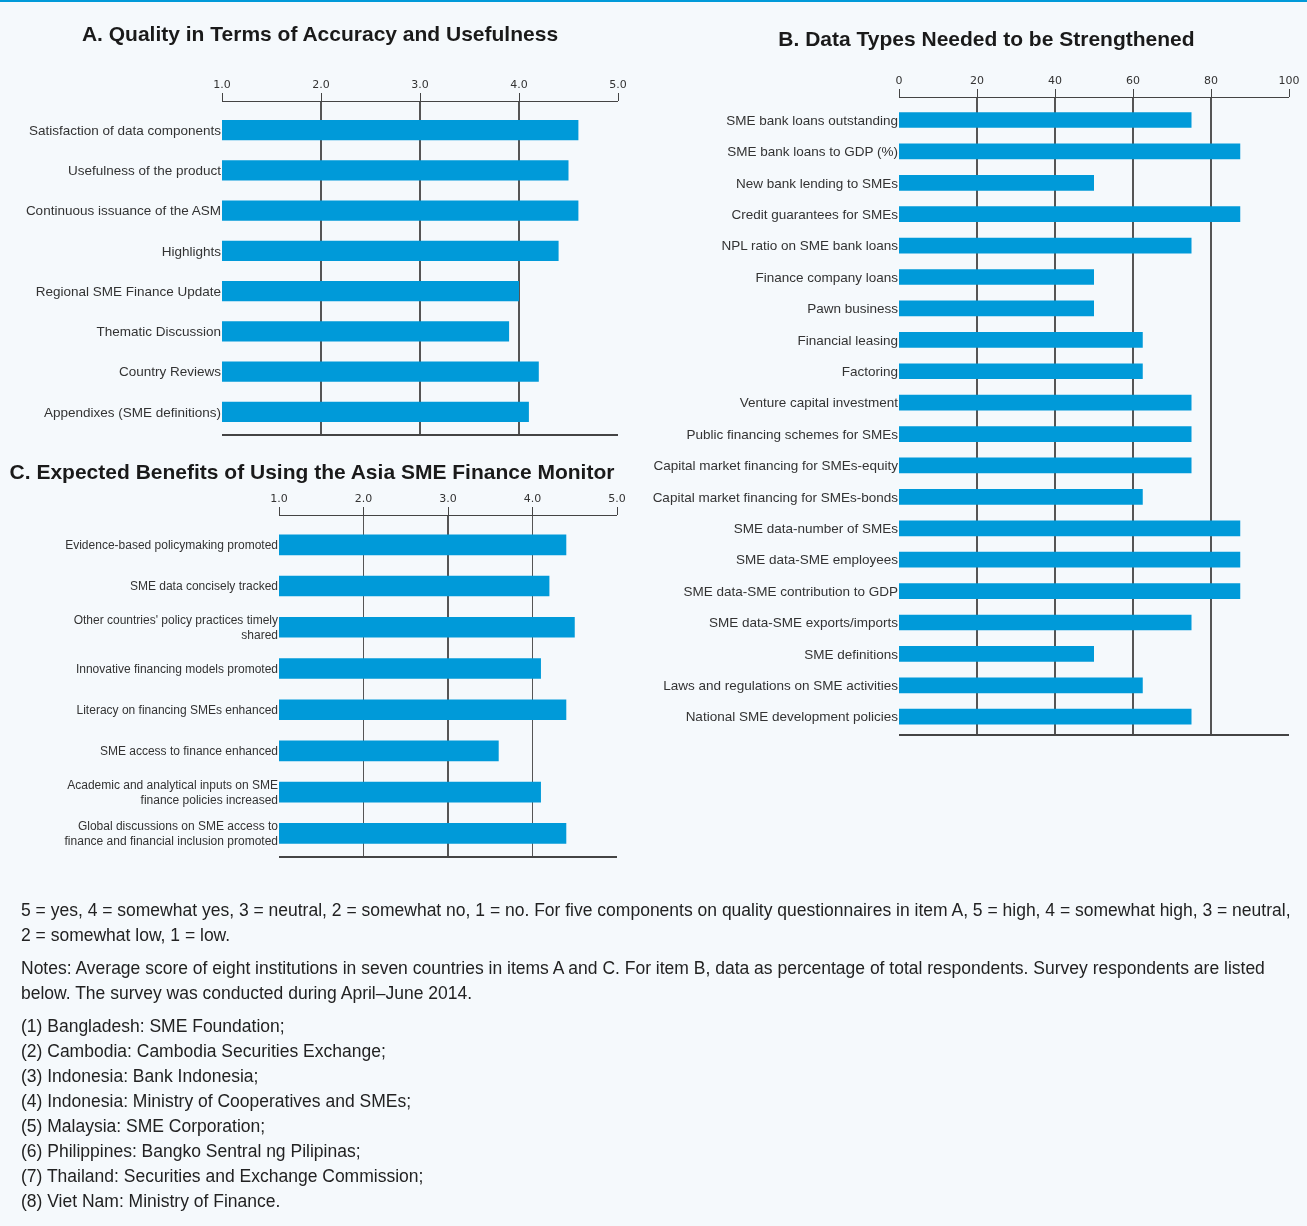 This screenshot has height=1226, width=1307. Describe the element at coordinates (144, 171) in the screenshot. I see `y-tick-label: Usefulness of the product` at that location.